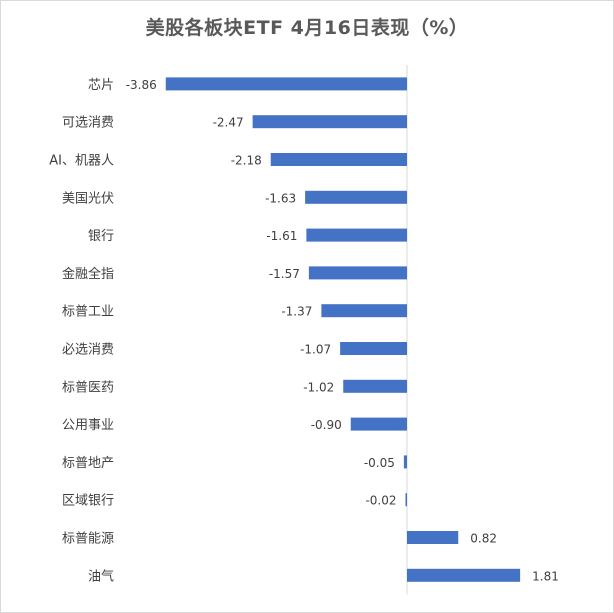 Image resolution: width=614 pixels, height=613 pixels. I want to click on data-label: -1.07, so click(315, 350).